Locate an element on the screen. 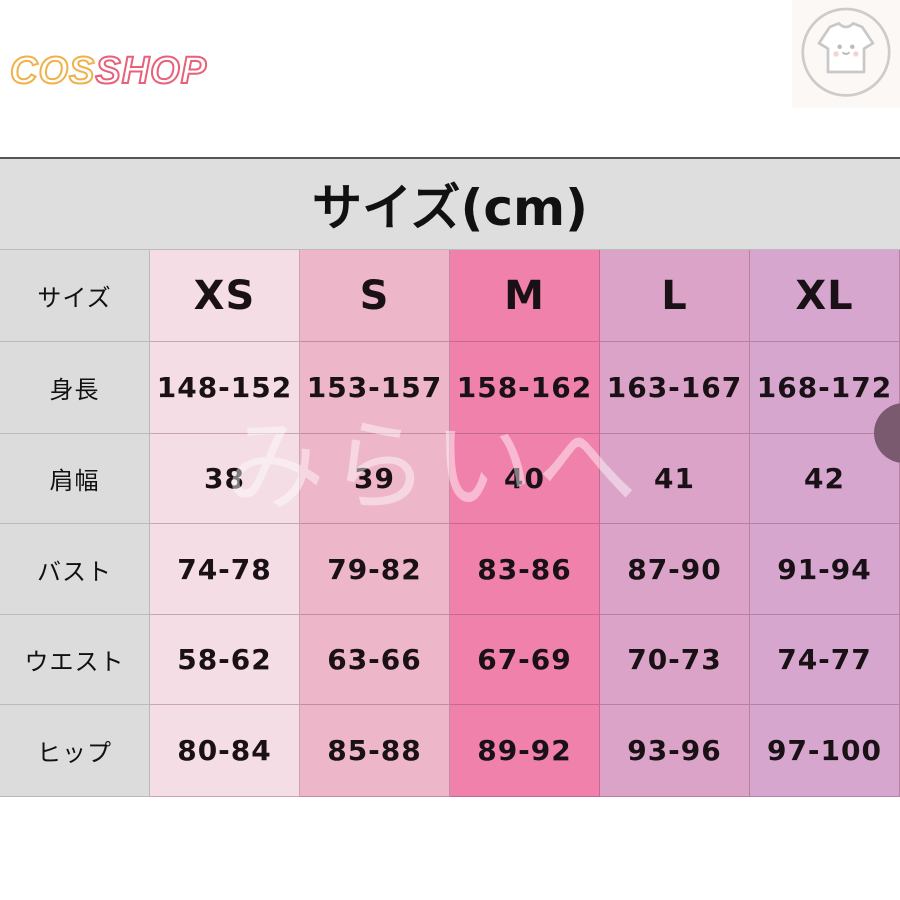  size-value: 80-84 is located at coordinates (225, 751).